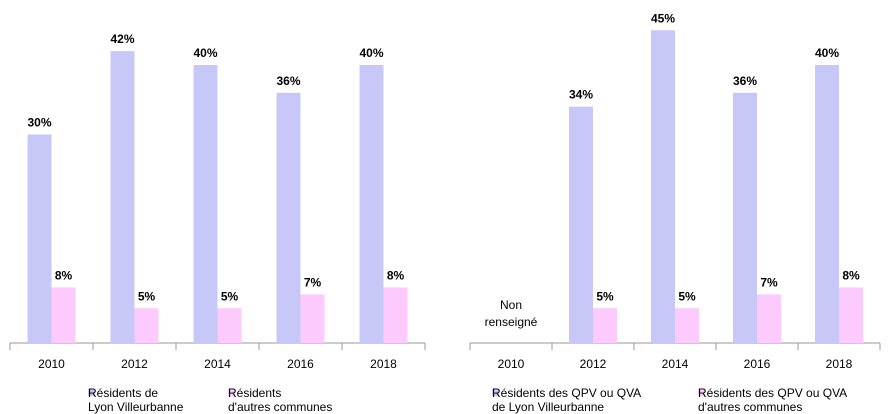  What do you see at coordinates (122, 39) in the screenshot?
I see `value-label: 42%` at bounding box center [122, 39].